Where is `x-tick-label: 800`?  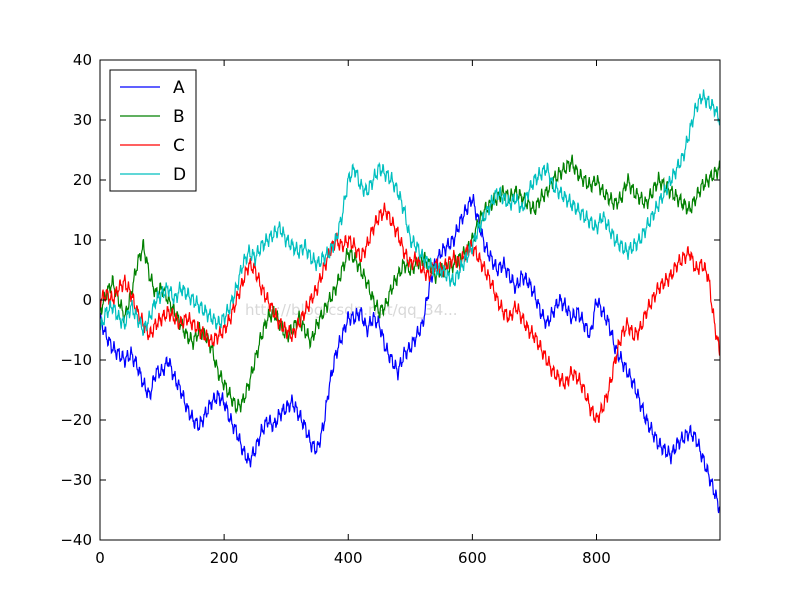
x-tick-label: 800 is located at coordinates (596, 558).